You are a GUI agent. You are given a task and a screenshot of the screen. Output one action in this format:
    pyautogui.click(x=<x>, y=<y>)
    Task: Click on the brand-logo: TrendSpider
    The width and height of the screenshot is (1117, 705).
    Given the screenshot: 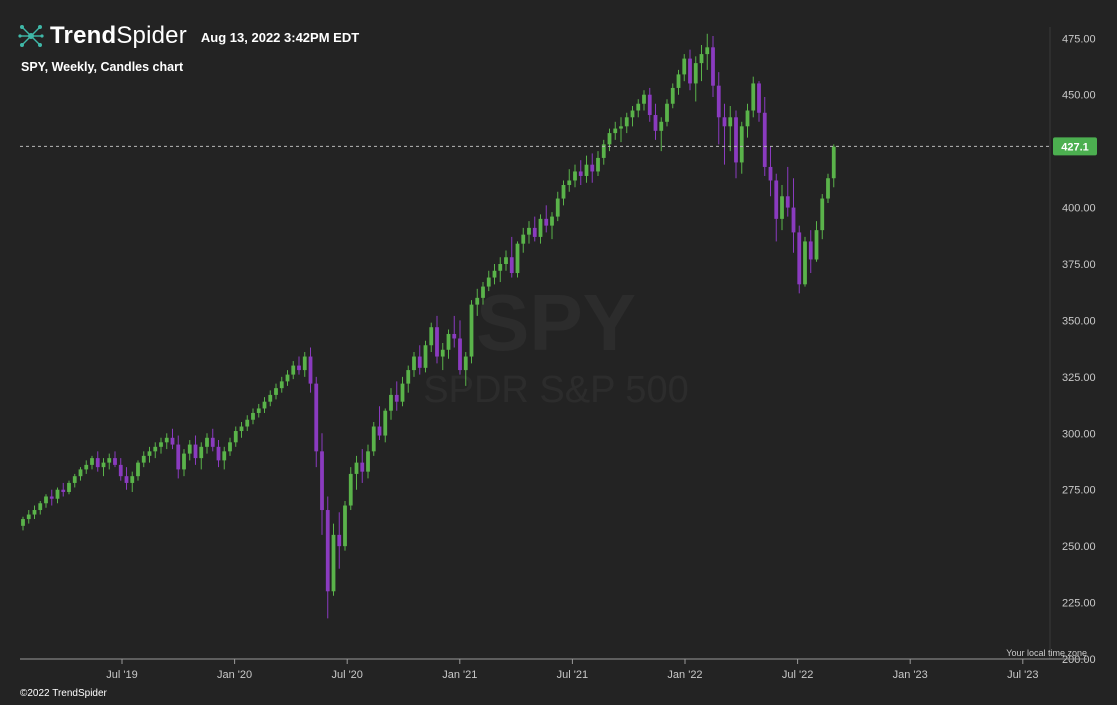 What is the action you would take?
    pyautogui.click(x=102, y=36)
    